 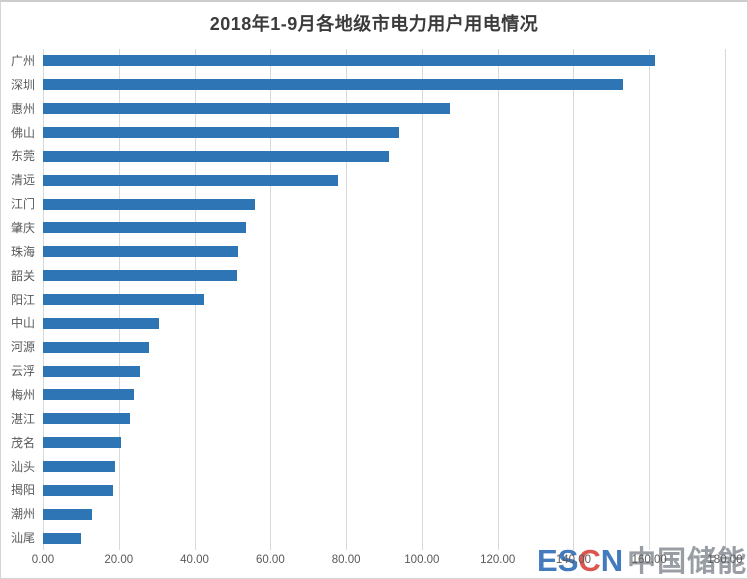 What do you see at coordinates (22, 108) in the screenshot?
I see `category-label: 惠州` at bounding box center [22, 108].